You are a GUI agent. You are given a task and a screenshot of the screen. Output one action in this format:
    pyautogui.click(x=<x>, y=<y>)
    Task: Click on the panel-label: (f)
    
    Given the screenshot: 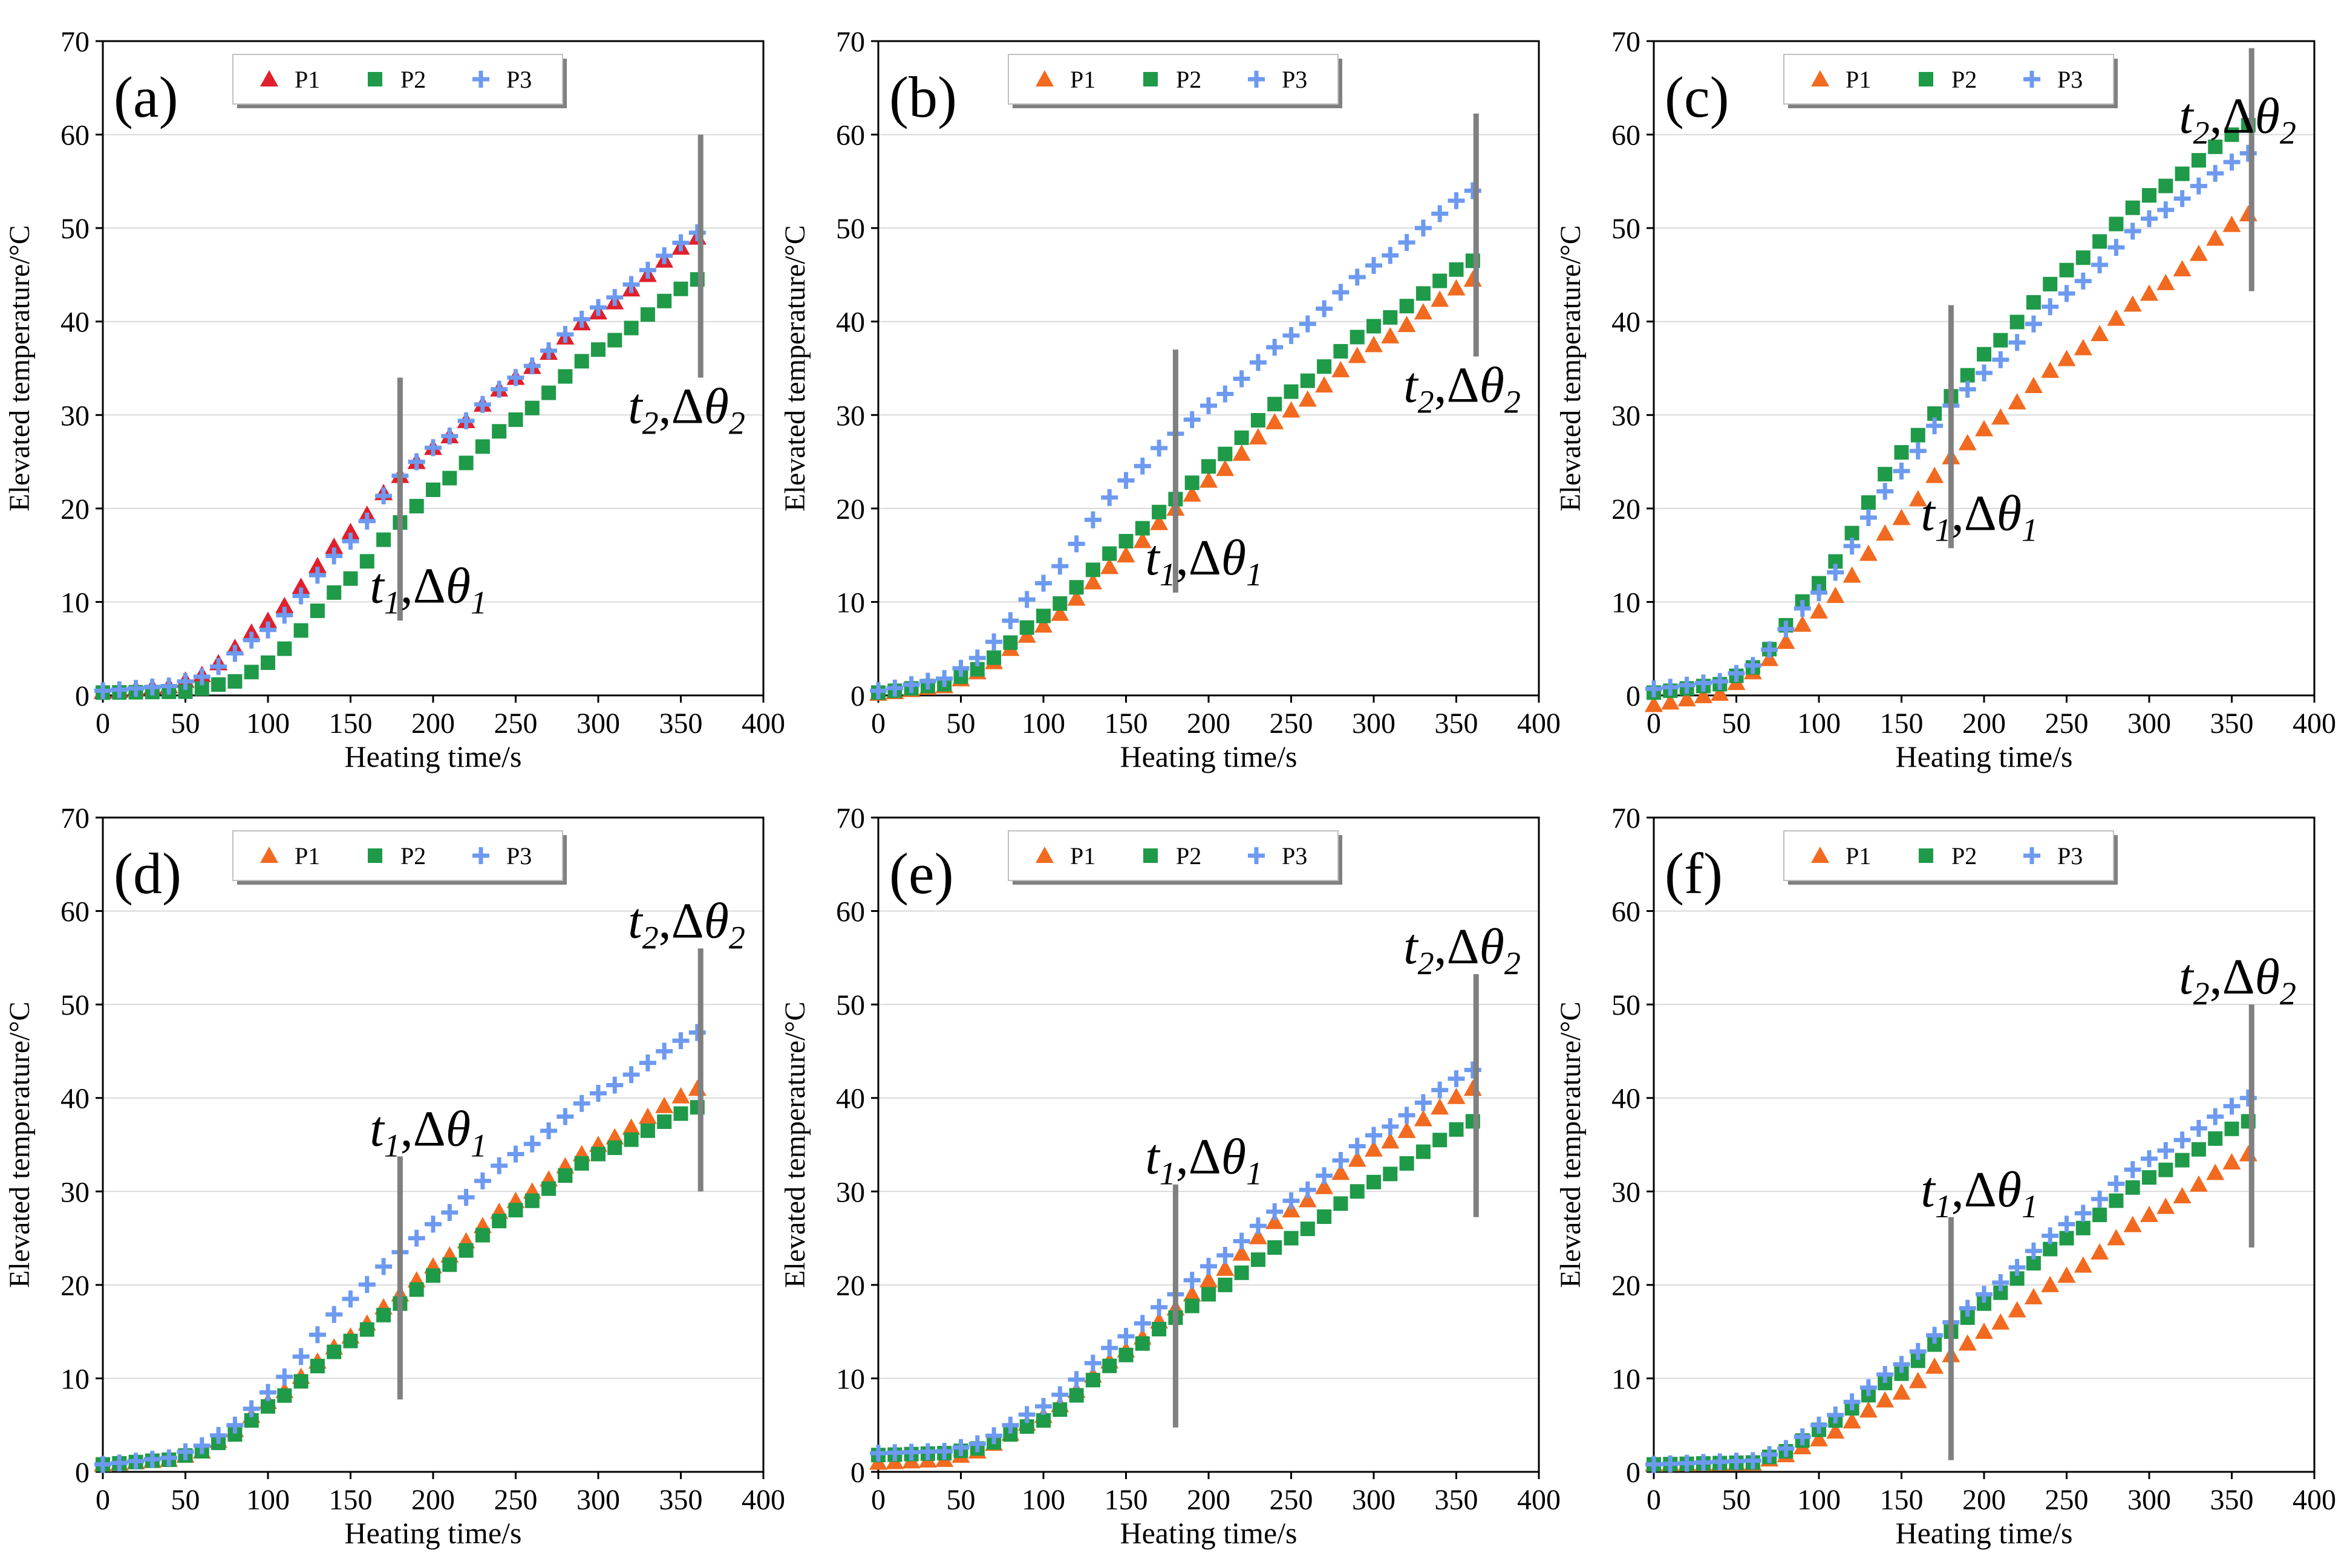 What is the action you would take?
    pyautogui.click(x=1694, y=873)
    